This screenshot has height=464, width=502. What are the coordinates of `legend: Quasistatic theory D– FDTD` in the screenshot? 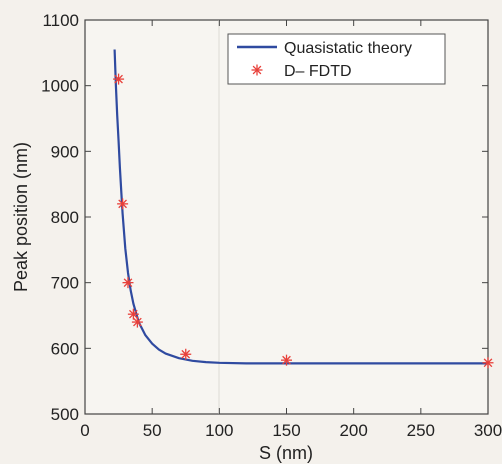 It's located at (336, 59).